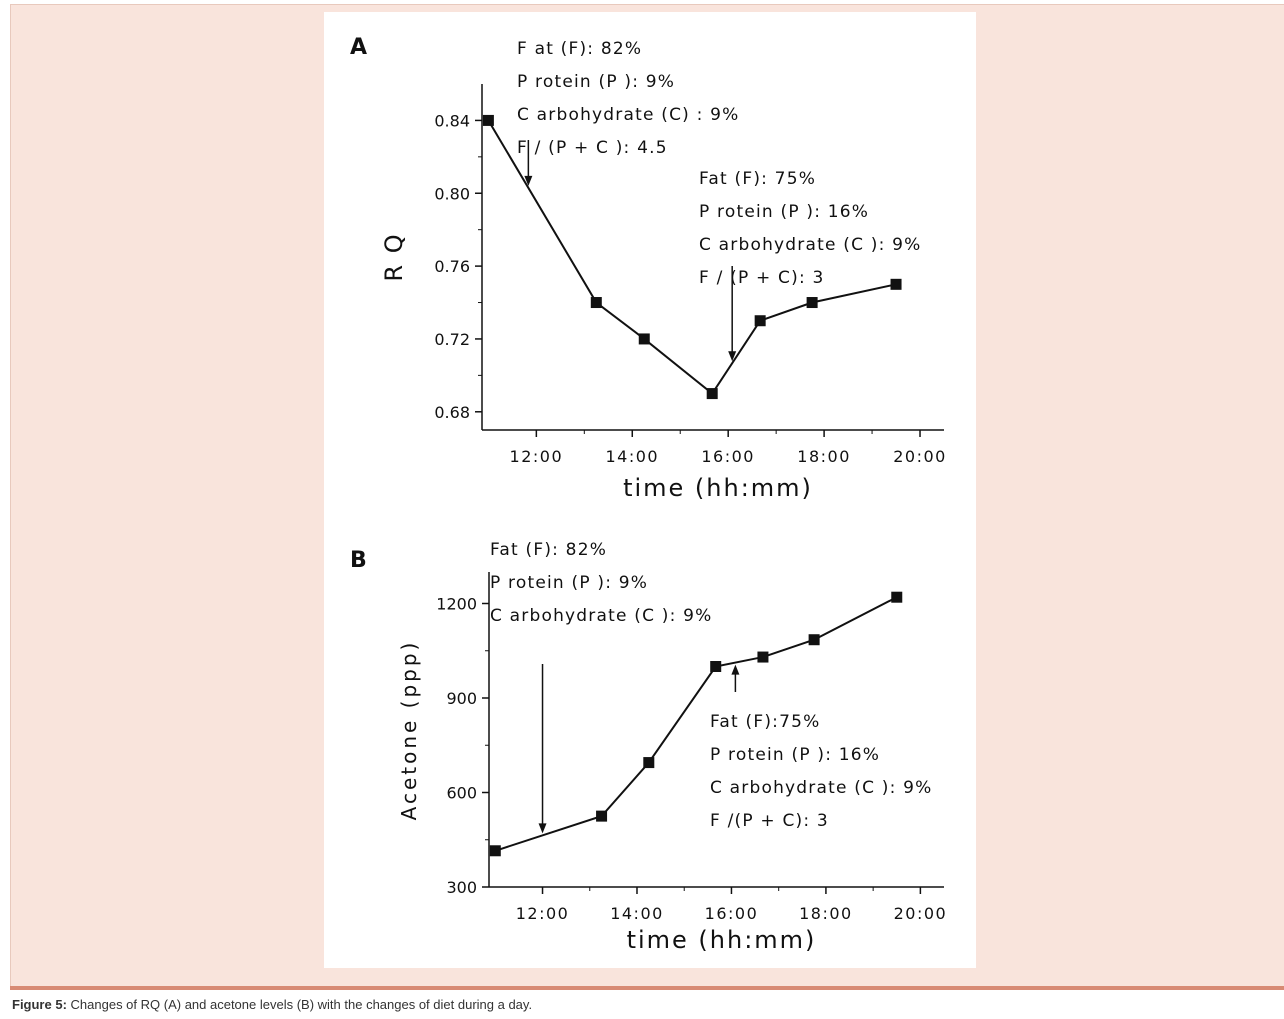 This screenshot has width=1284, height=1019. Describe the element at coordinates (647, 988) in the screenshot. I see `panel-bottom-rule` at that location.